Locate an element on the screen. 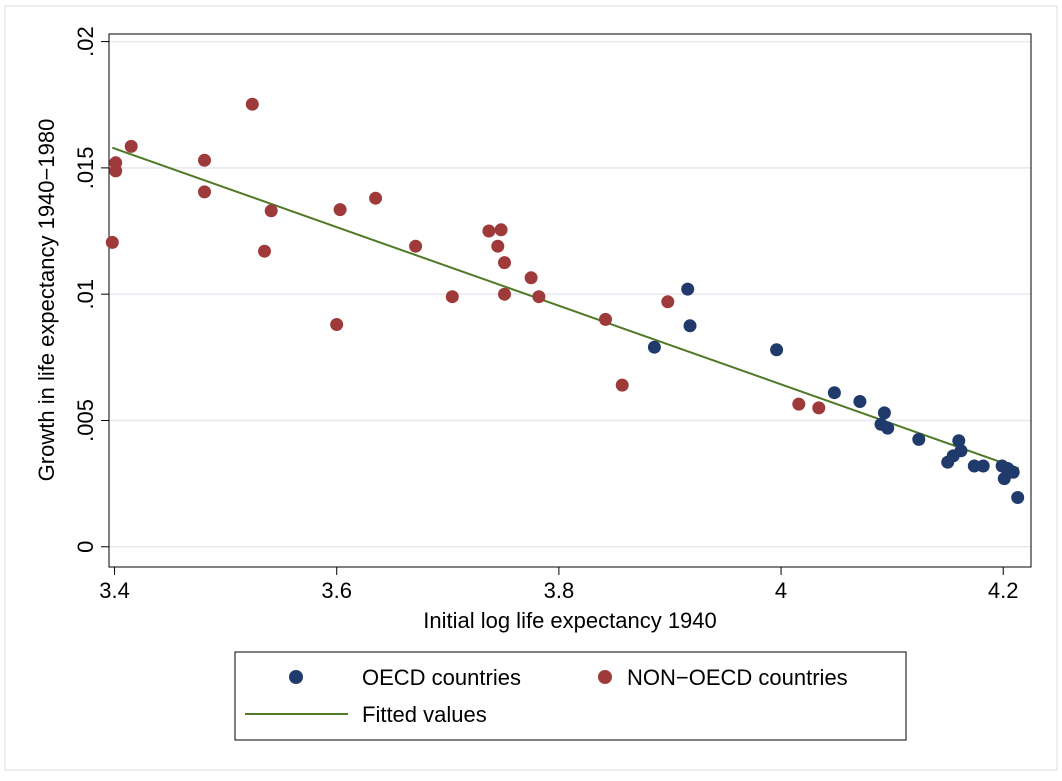  y-tick-label: .01 is located at coordinates (85, 294).